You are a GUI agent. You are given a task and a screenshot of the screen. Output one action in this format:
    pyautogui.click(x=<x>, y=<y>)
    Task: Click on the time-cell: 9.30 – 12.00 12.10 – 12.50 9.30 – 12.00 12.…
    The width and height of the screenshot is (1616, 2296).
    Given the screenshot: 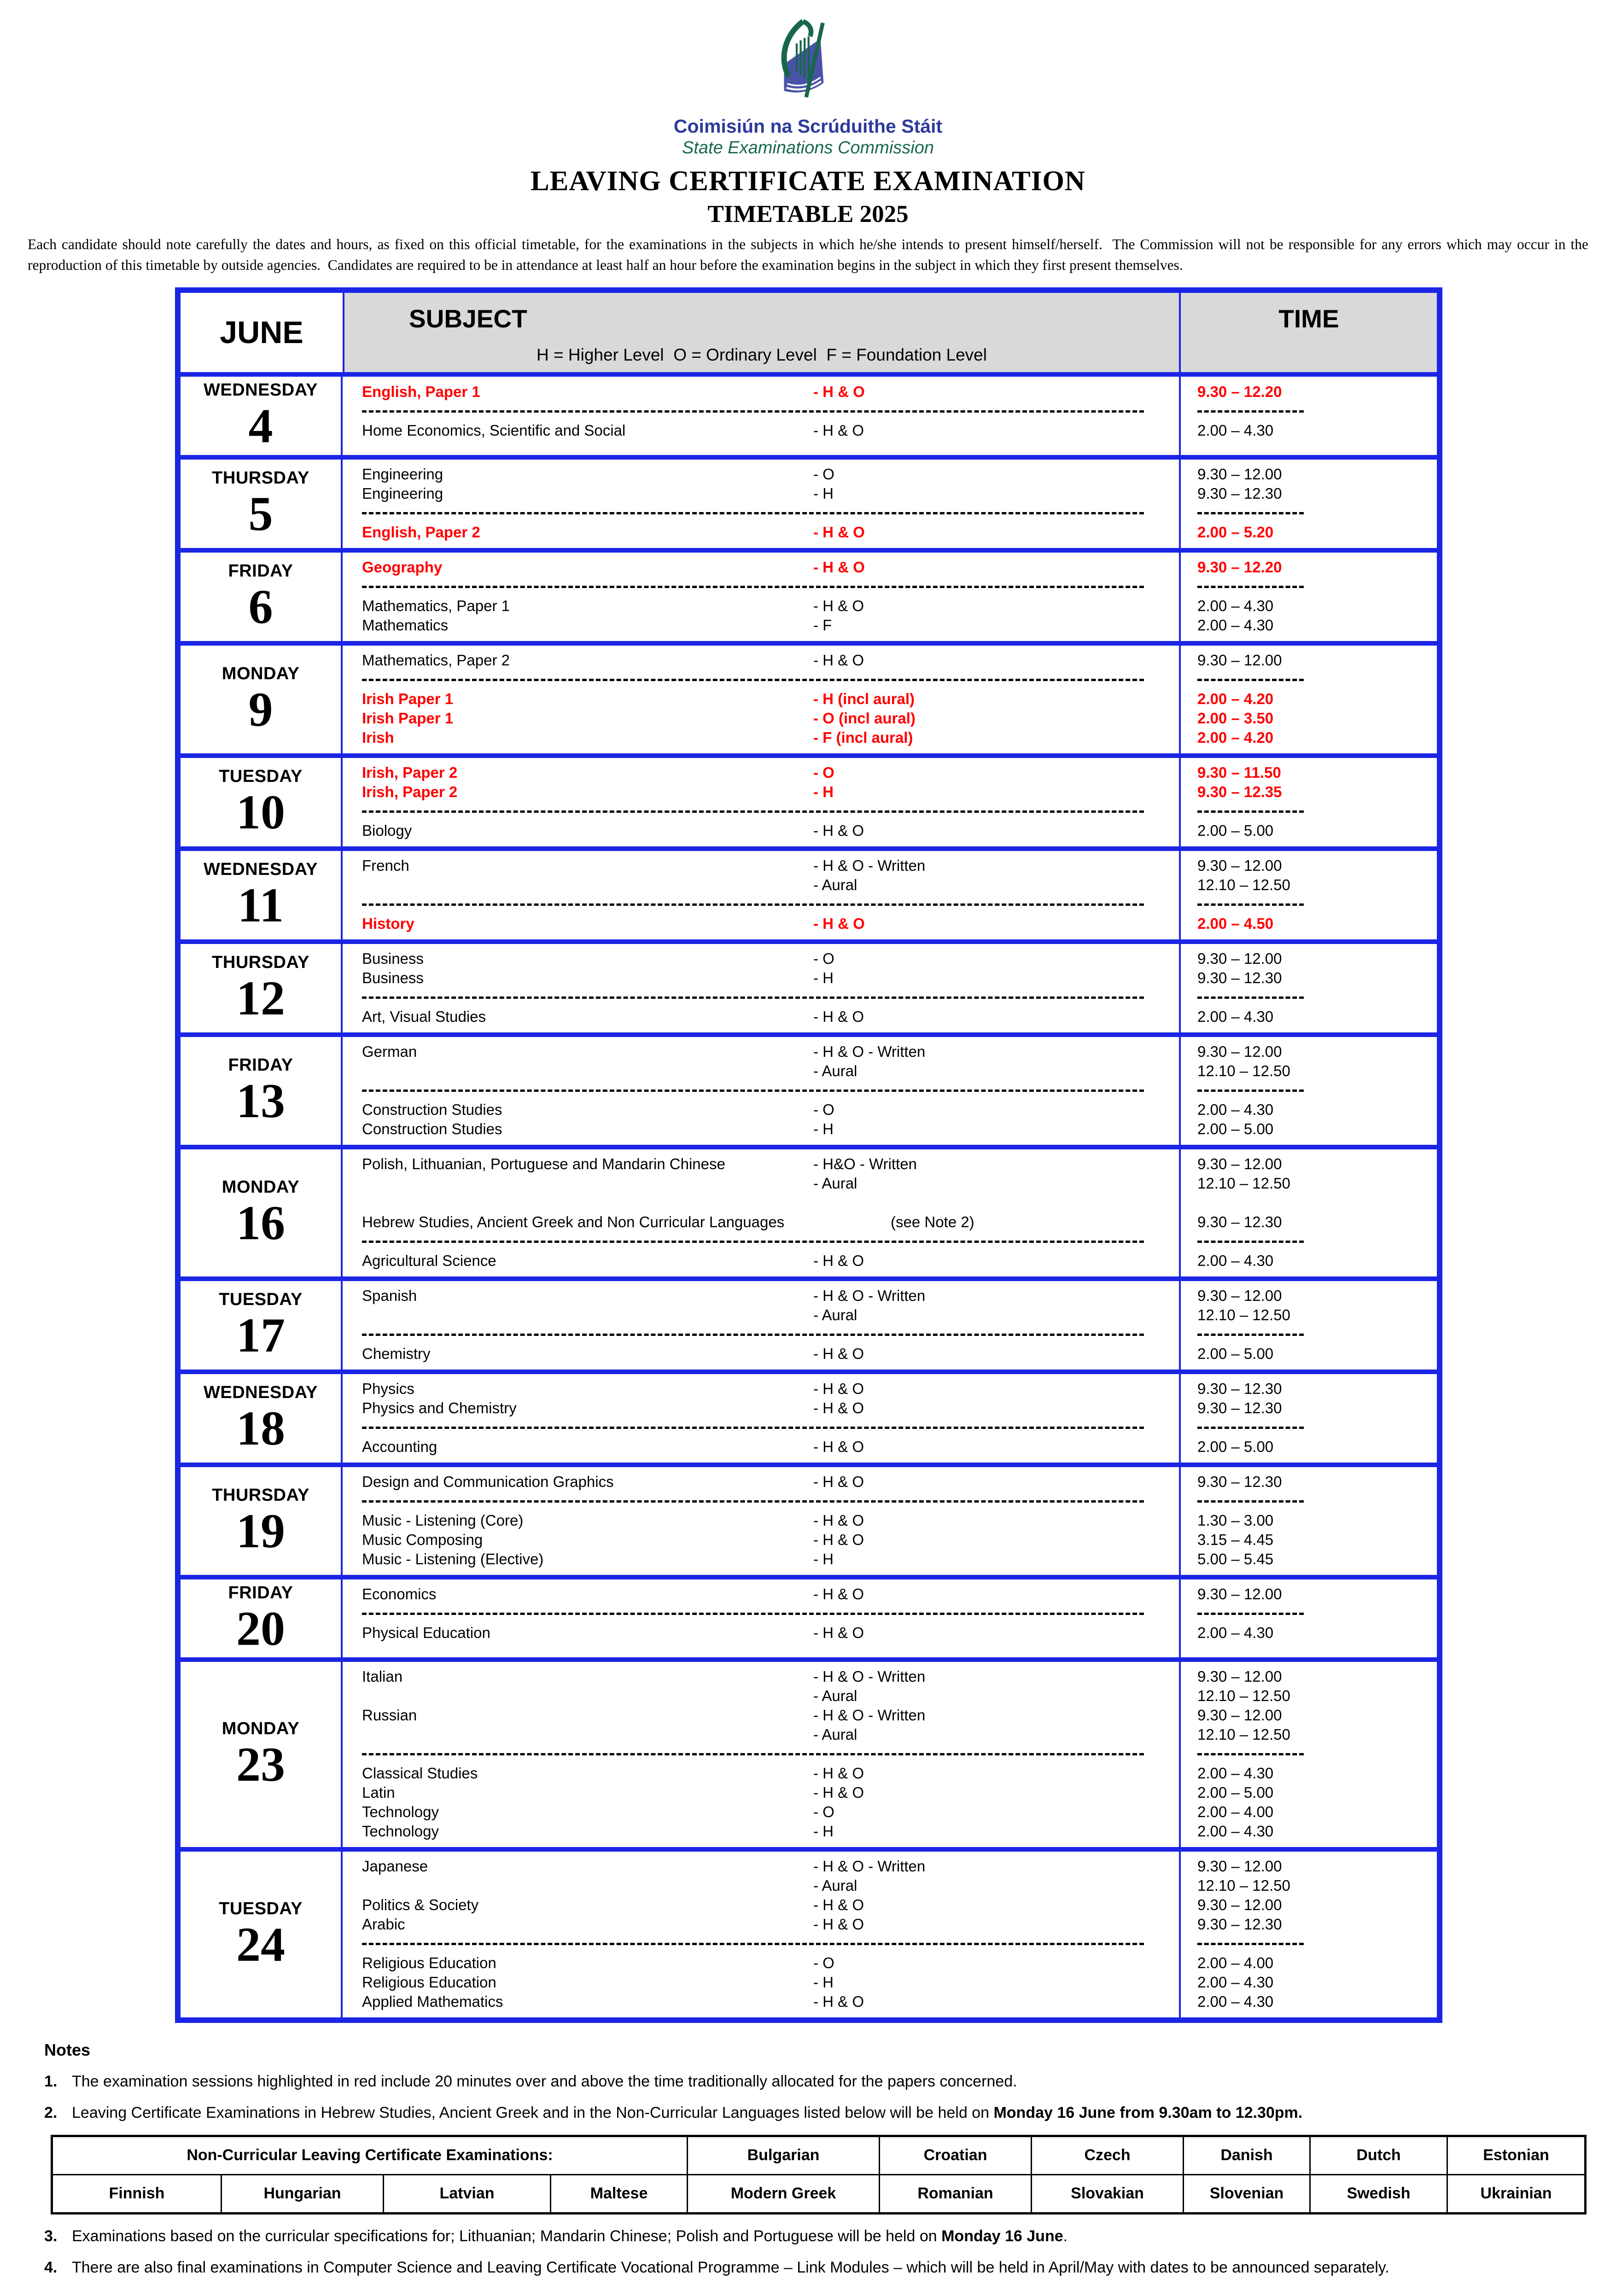 What is the action you would take?
    pyautogui.click(x=1309, y=1754)
    